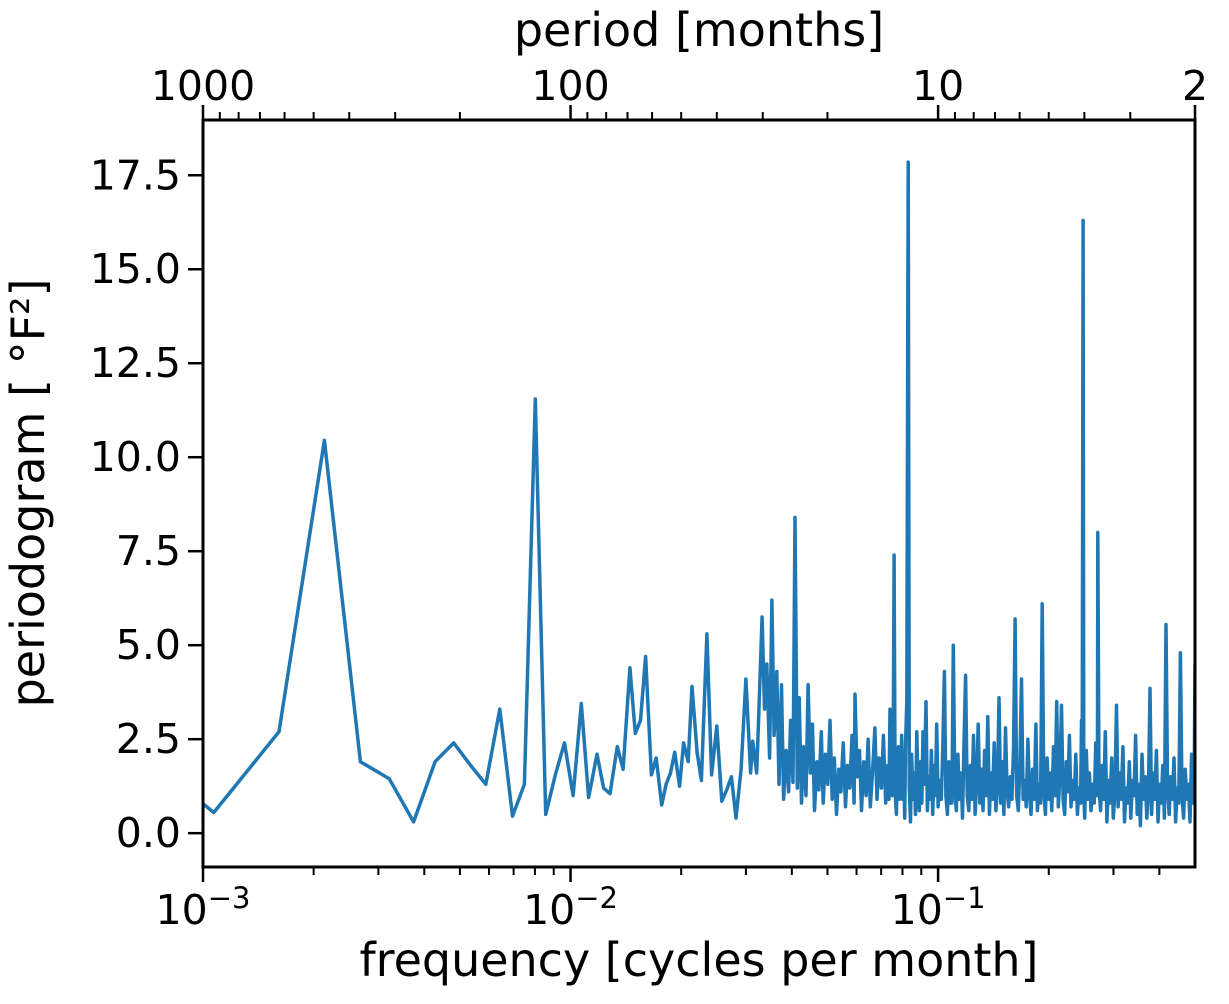 This screenshot has height=1004, width=1229. Describe the element at coordinates (1195, 86) in the screenshot. I see `top-tick-label: 2` at that location.